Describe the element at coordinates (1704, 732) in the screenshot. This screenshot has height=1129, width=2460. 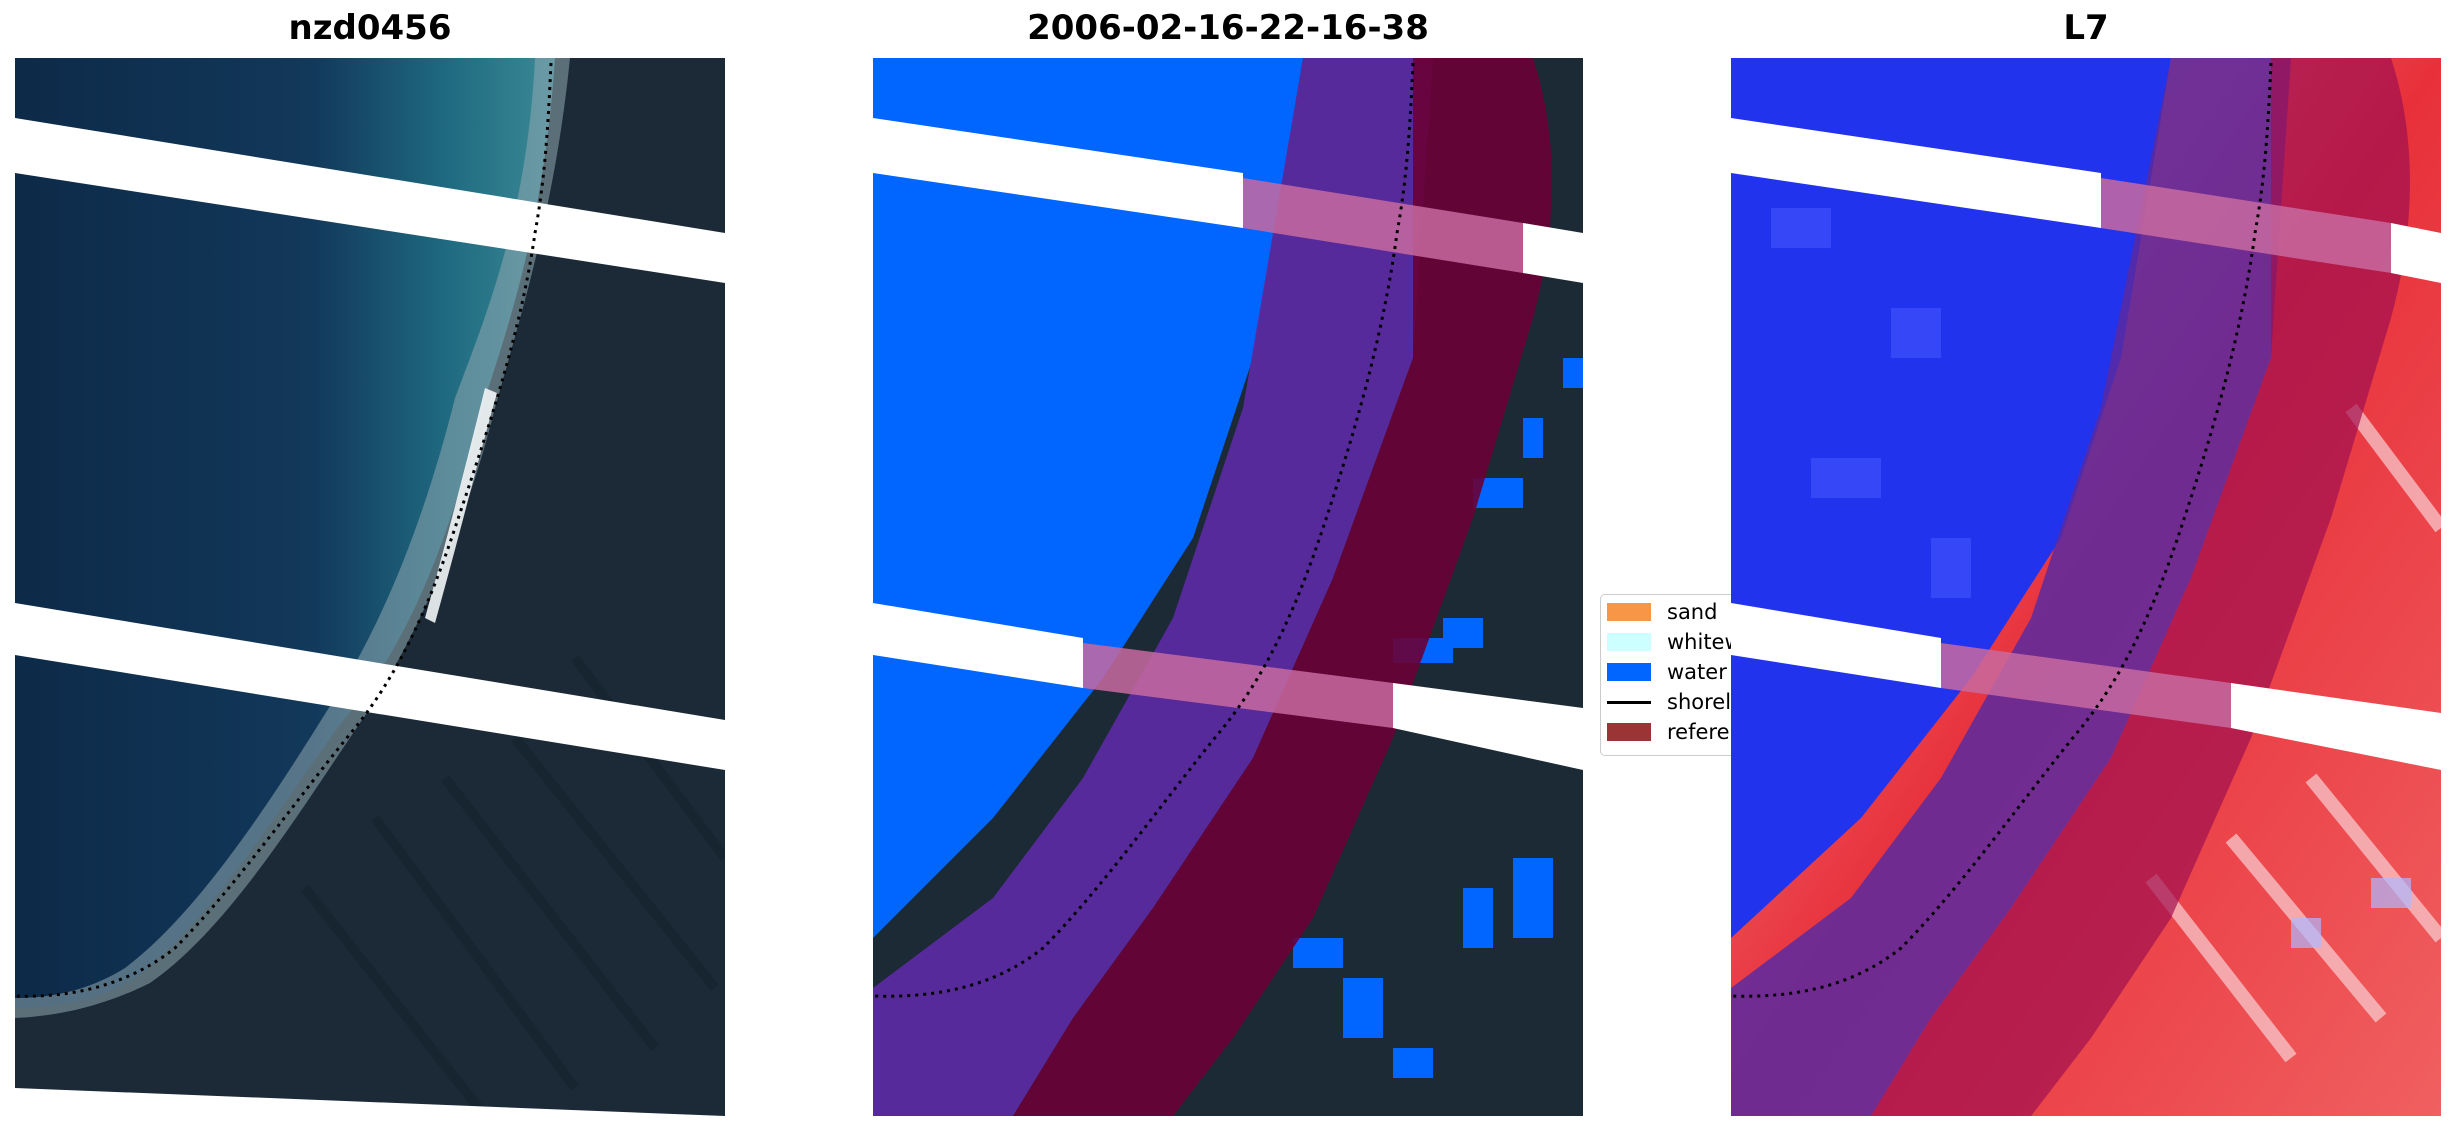
I see `legend-label-reference: reference` at that location.